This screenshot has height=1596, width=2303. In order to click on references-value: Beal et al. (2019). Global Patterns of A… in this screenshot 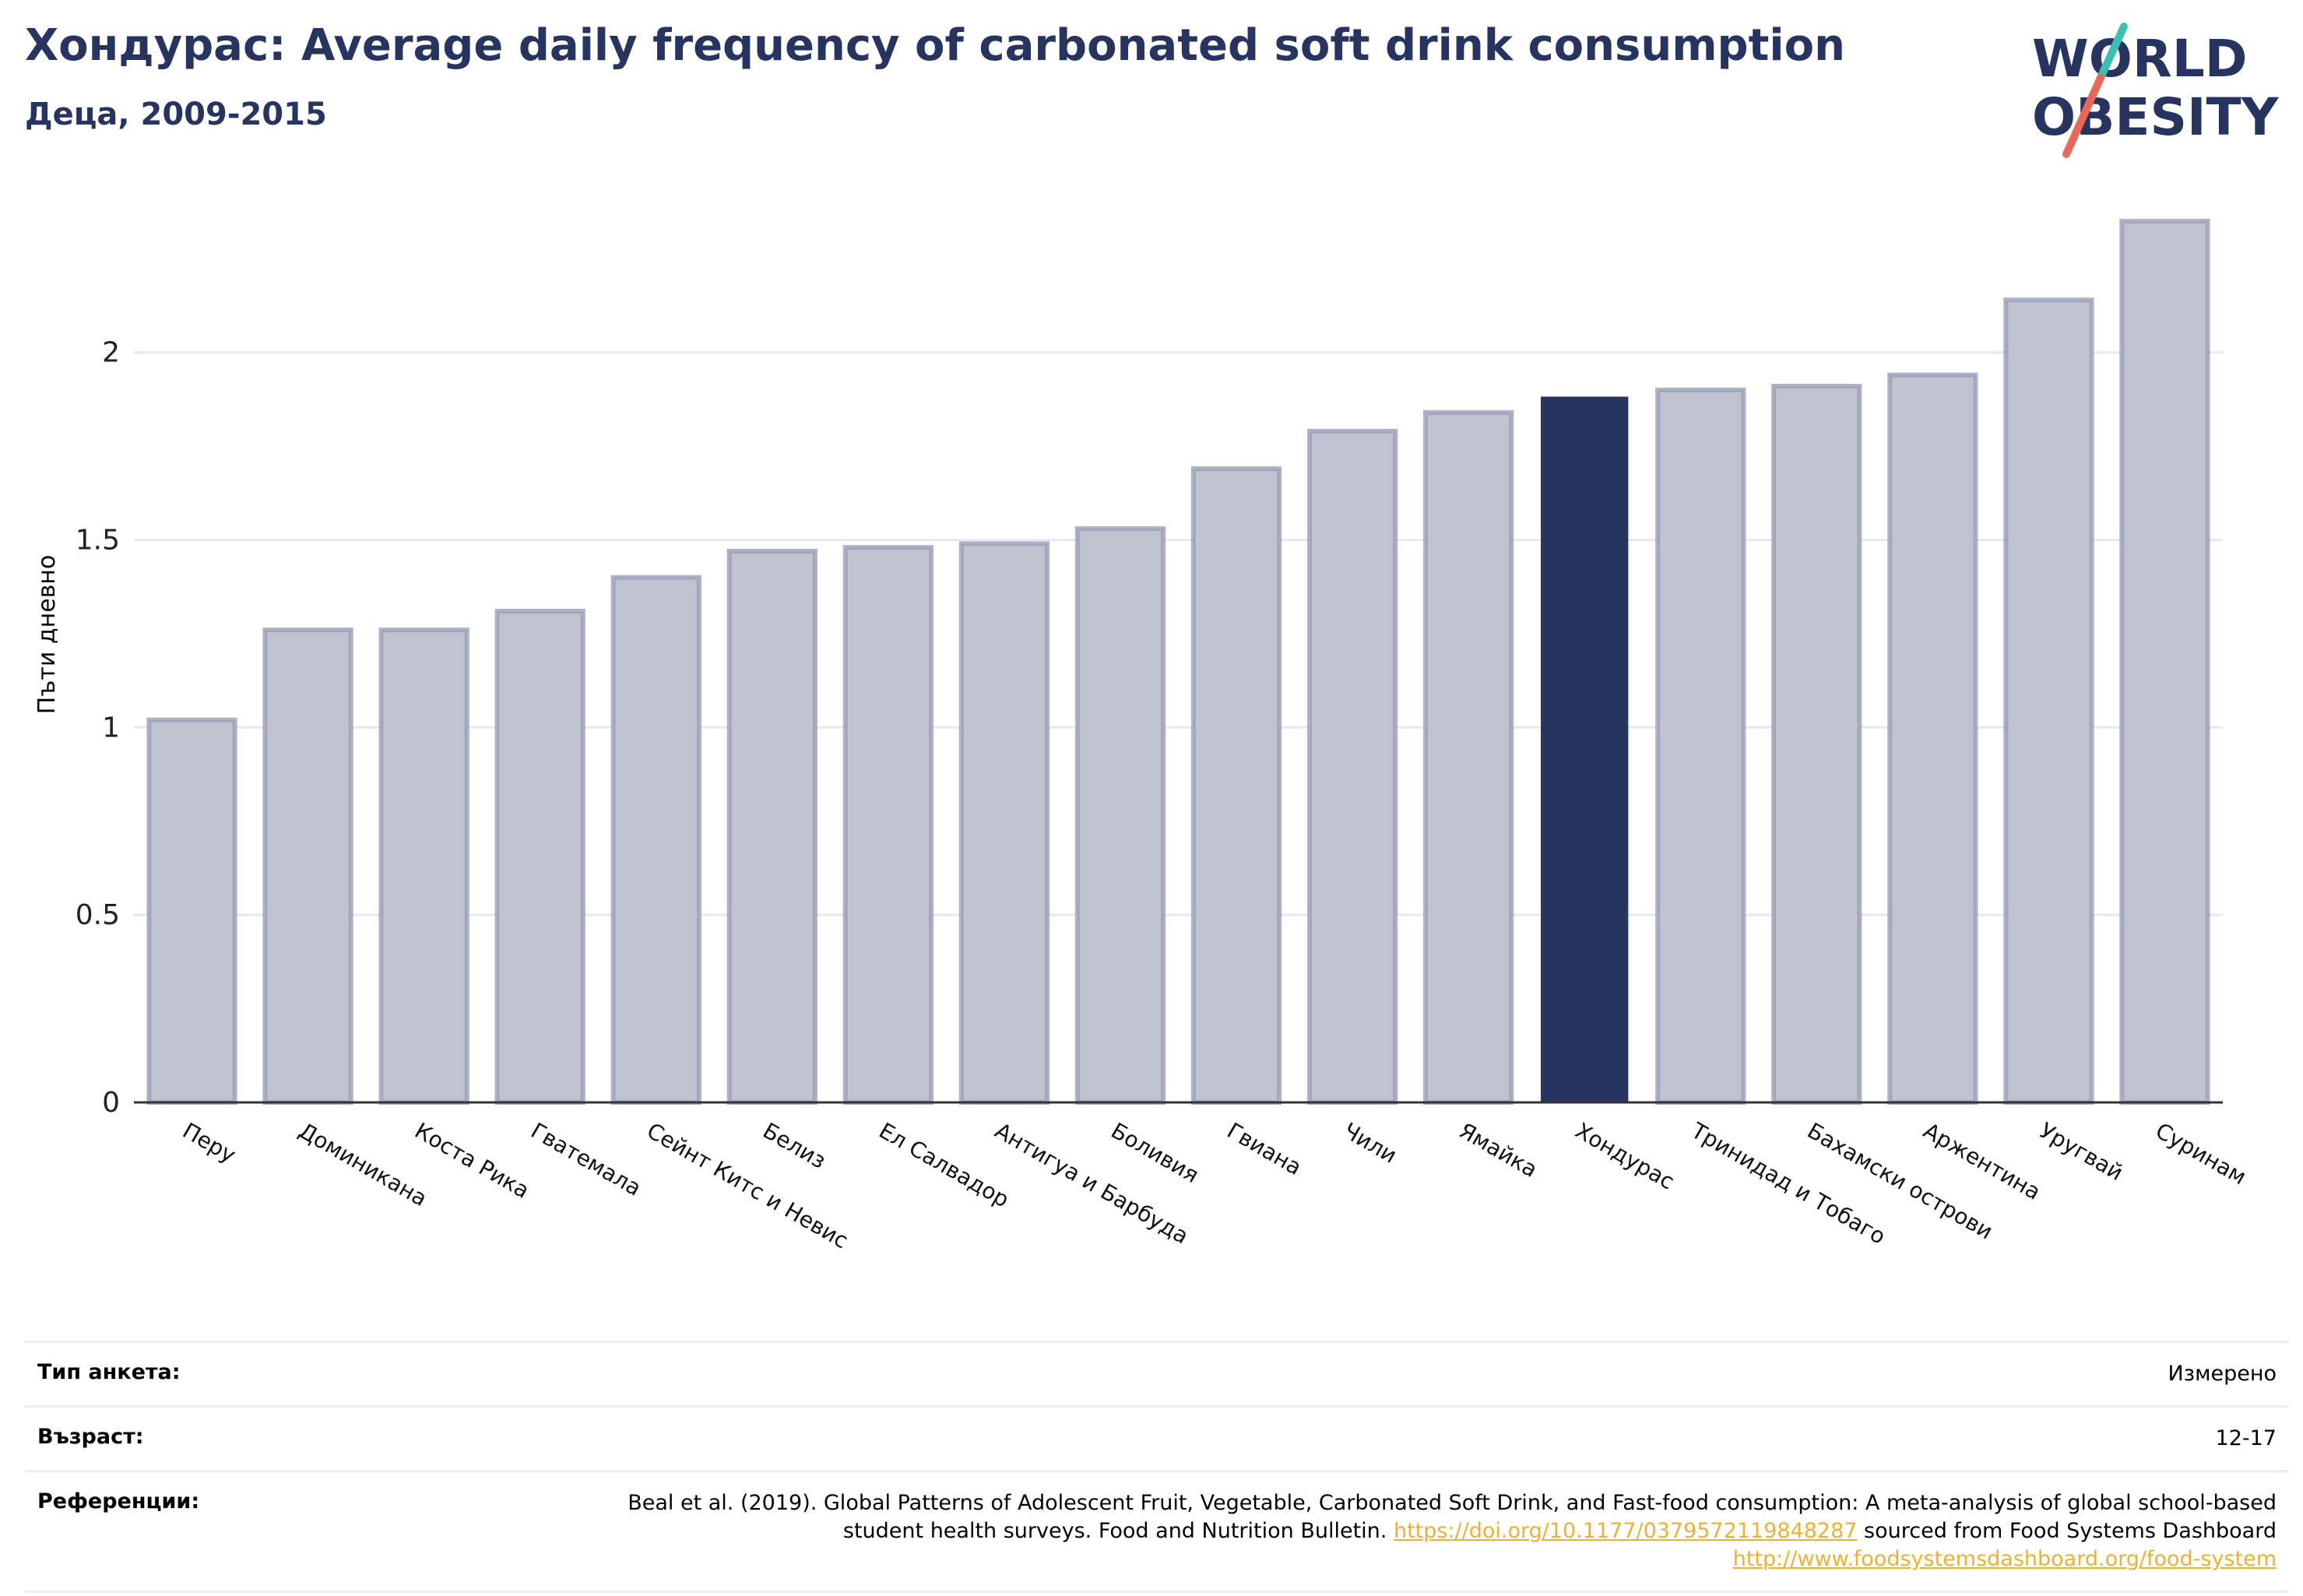, I will do `click(1444, 1531)`.